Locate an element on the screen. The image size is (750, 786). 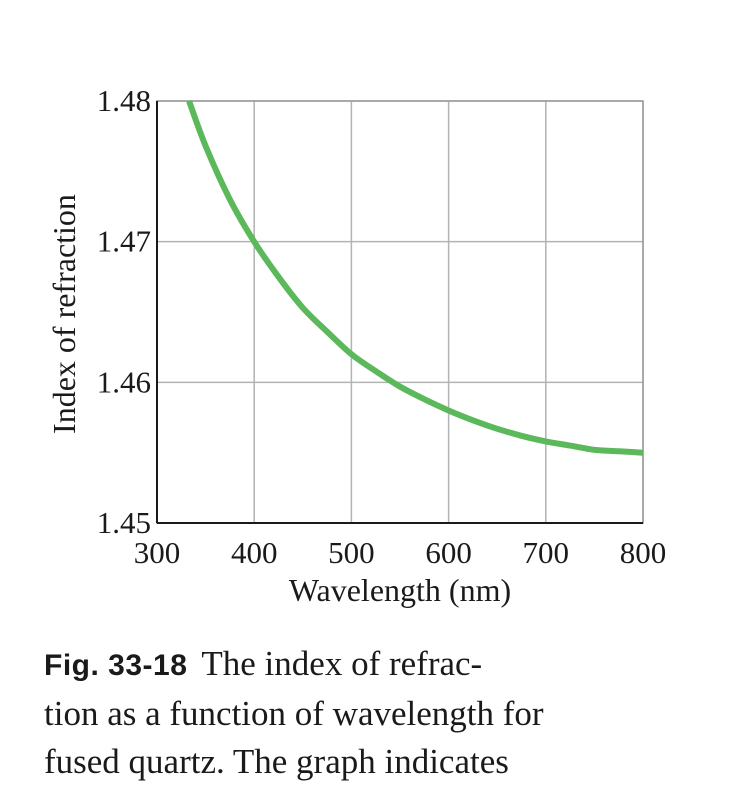
x-tick-label: 600 is located at coordinates (448, 552).